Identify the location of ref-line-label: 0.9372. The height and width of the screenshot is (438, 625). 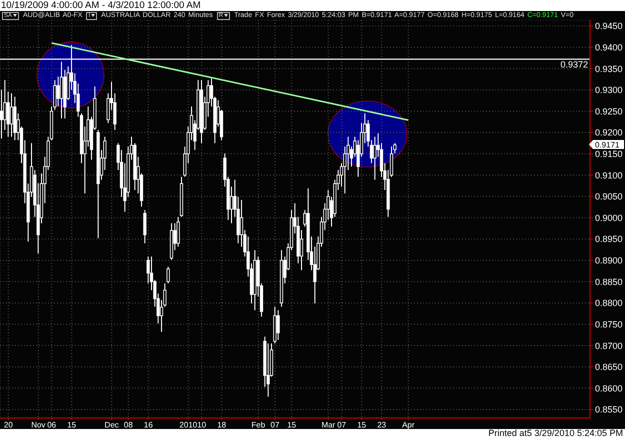
(574, 65).